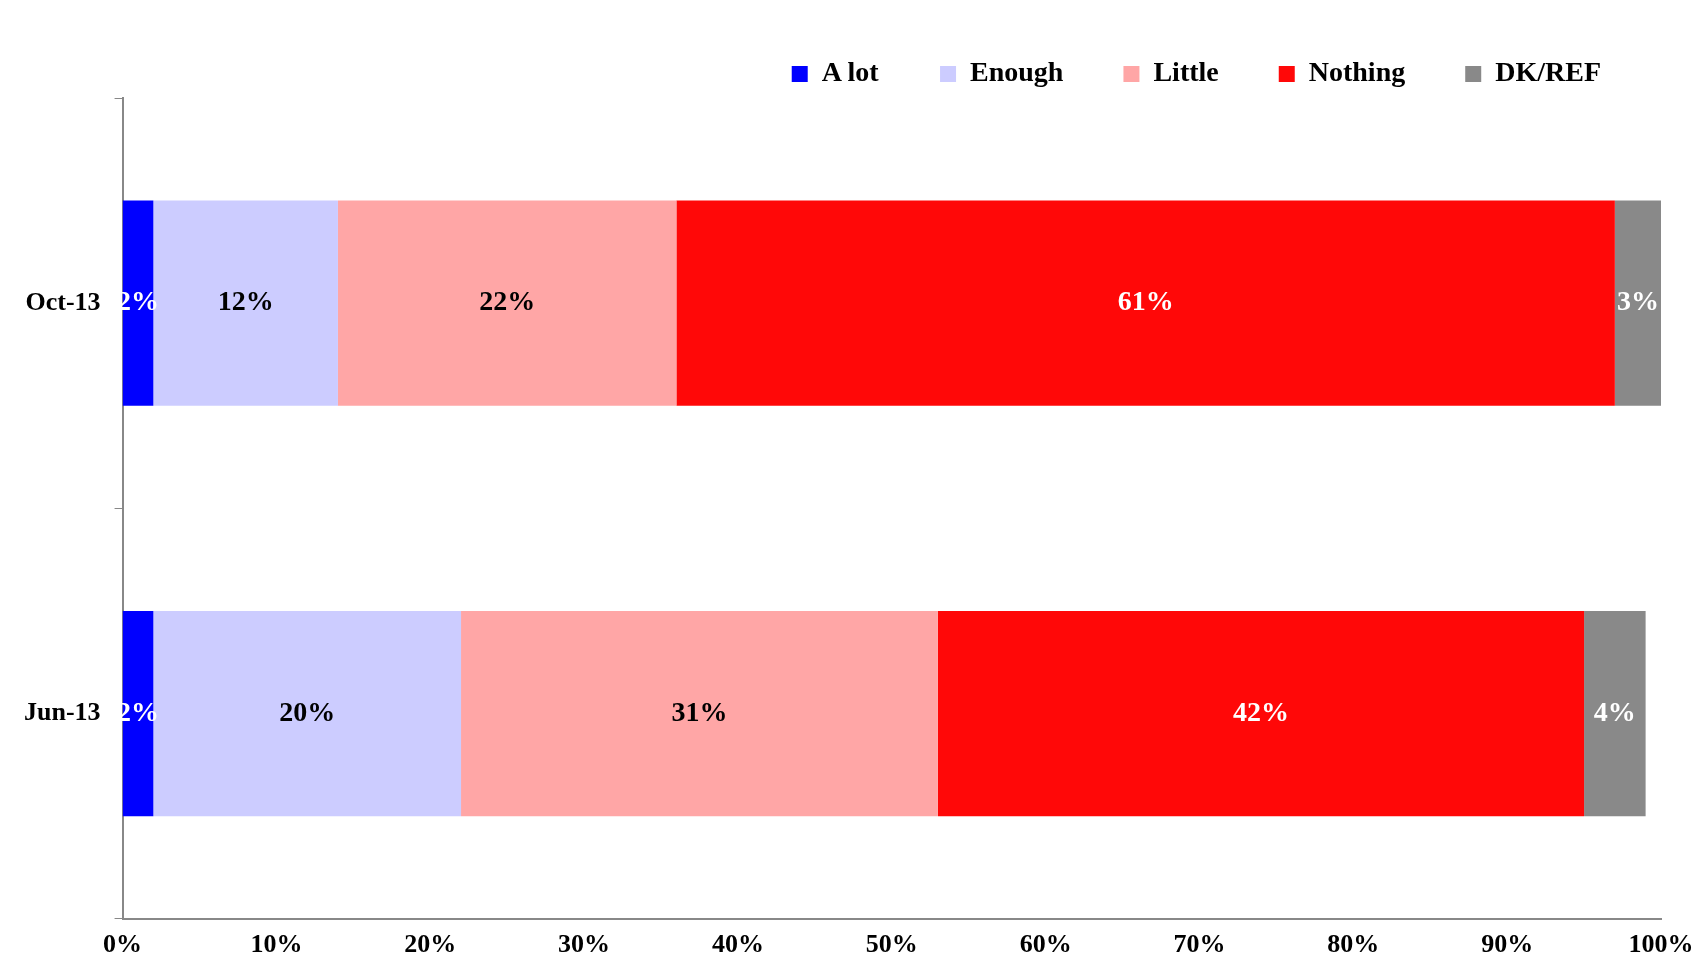 The width and height of the screenshot is (1701, 974). What do you see at coordinates (63, 301) in the screenshot?
I see `y-tick-label: Oct-13` at bounding box center [63, 301].